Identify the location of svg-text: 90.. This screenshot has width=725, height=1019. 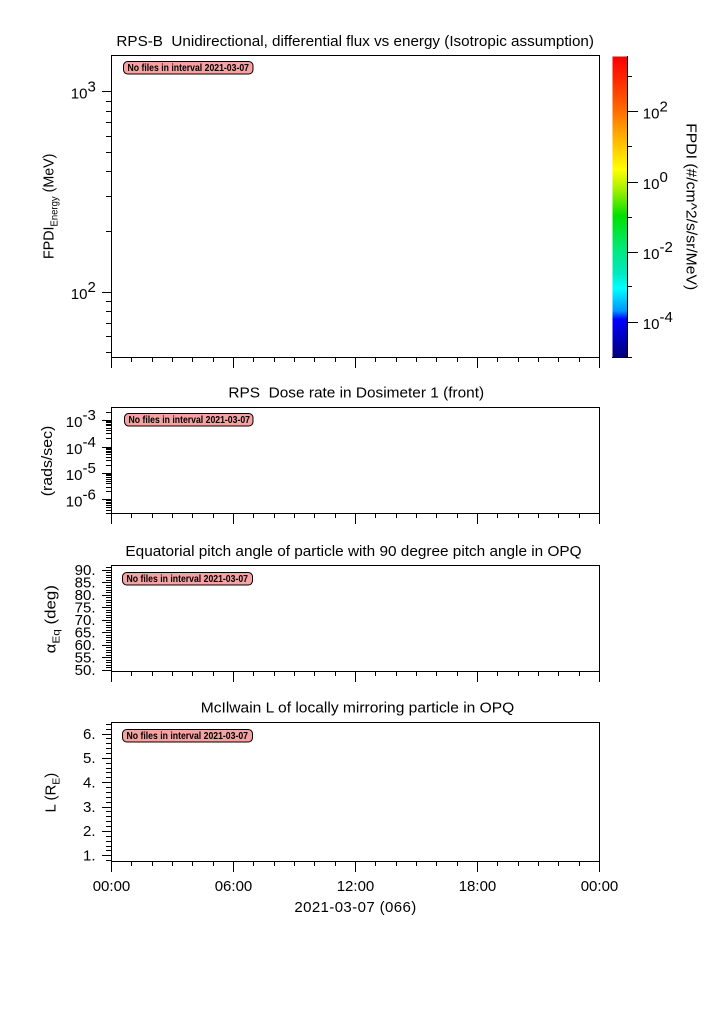
(85, 570).